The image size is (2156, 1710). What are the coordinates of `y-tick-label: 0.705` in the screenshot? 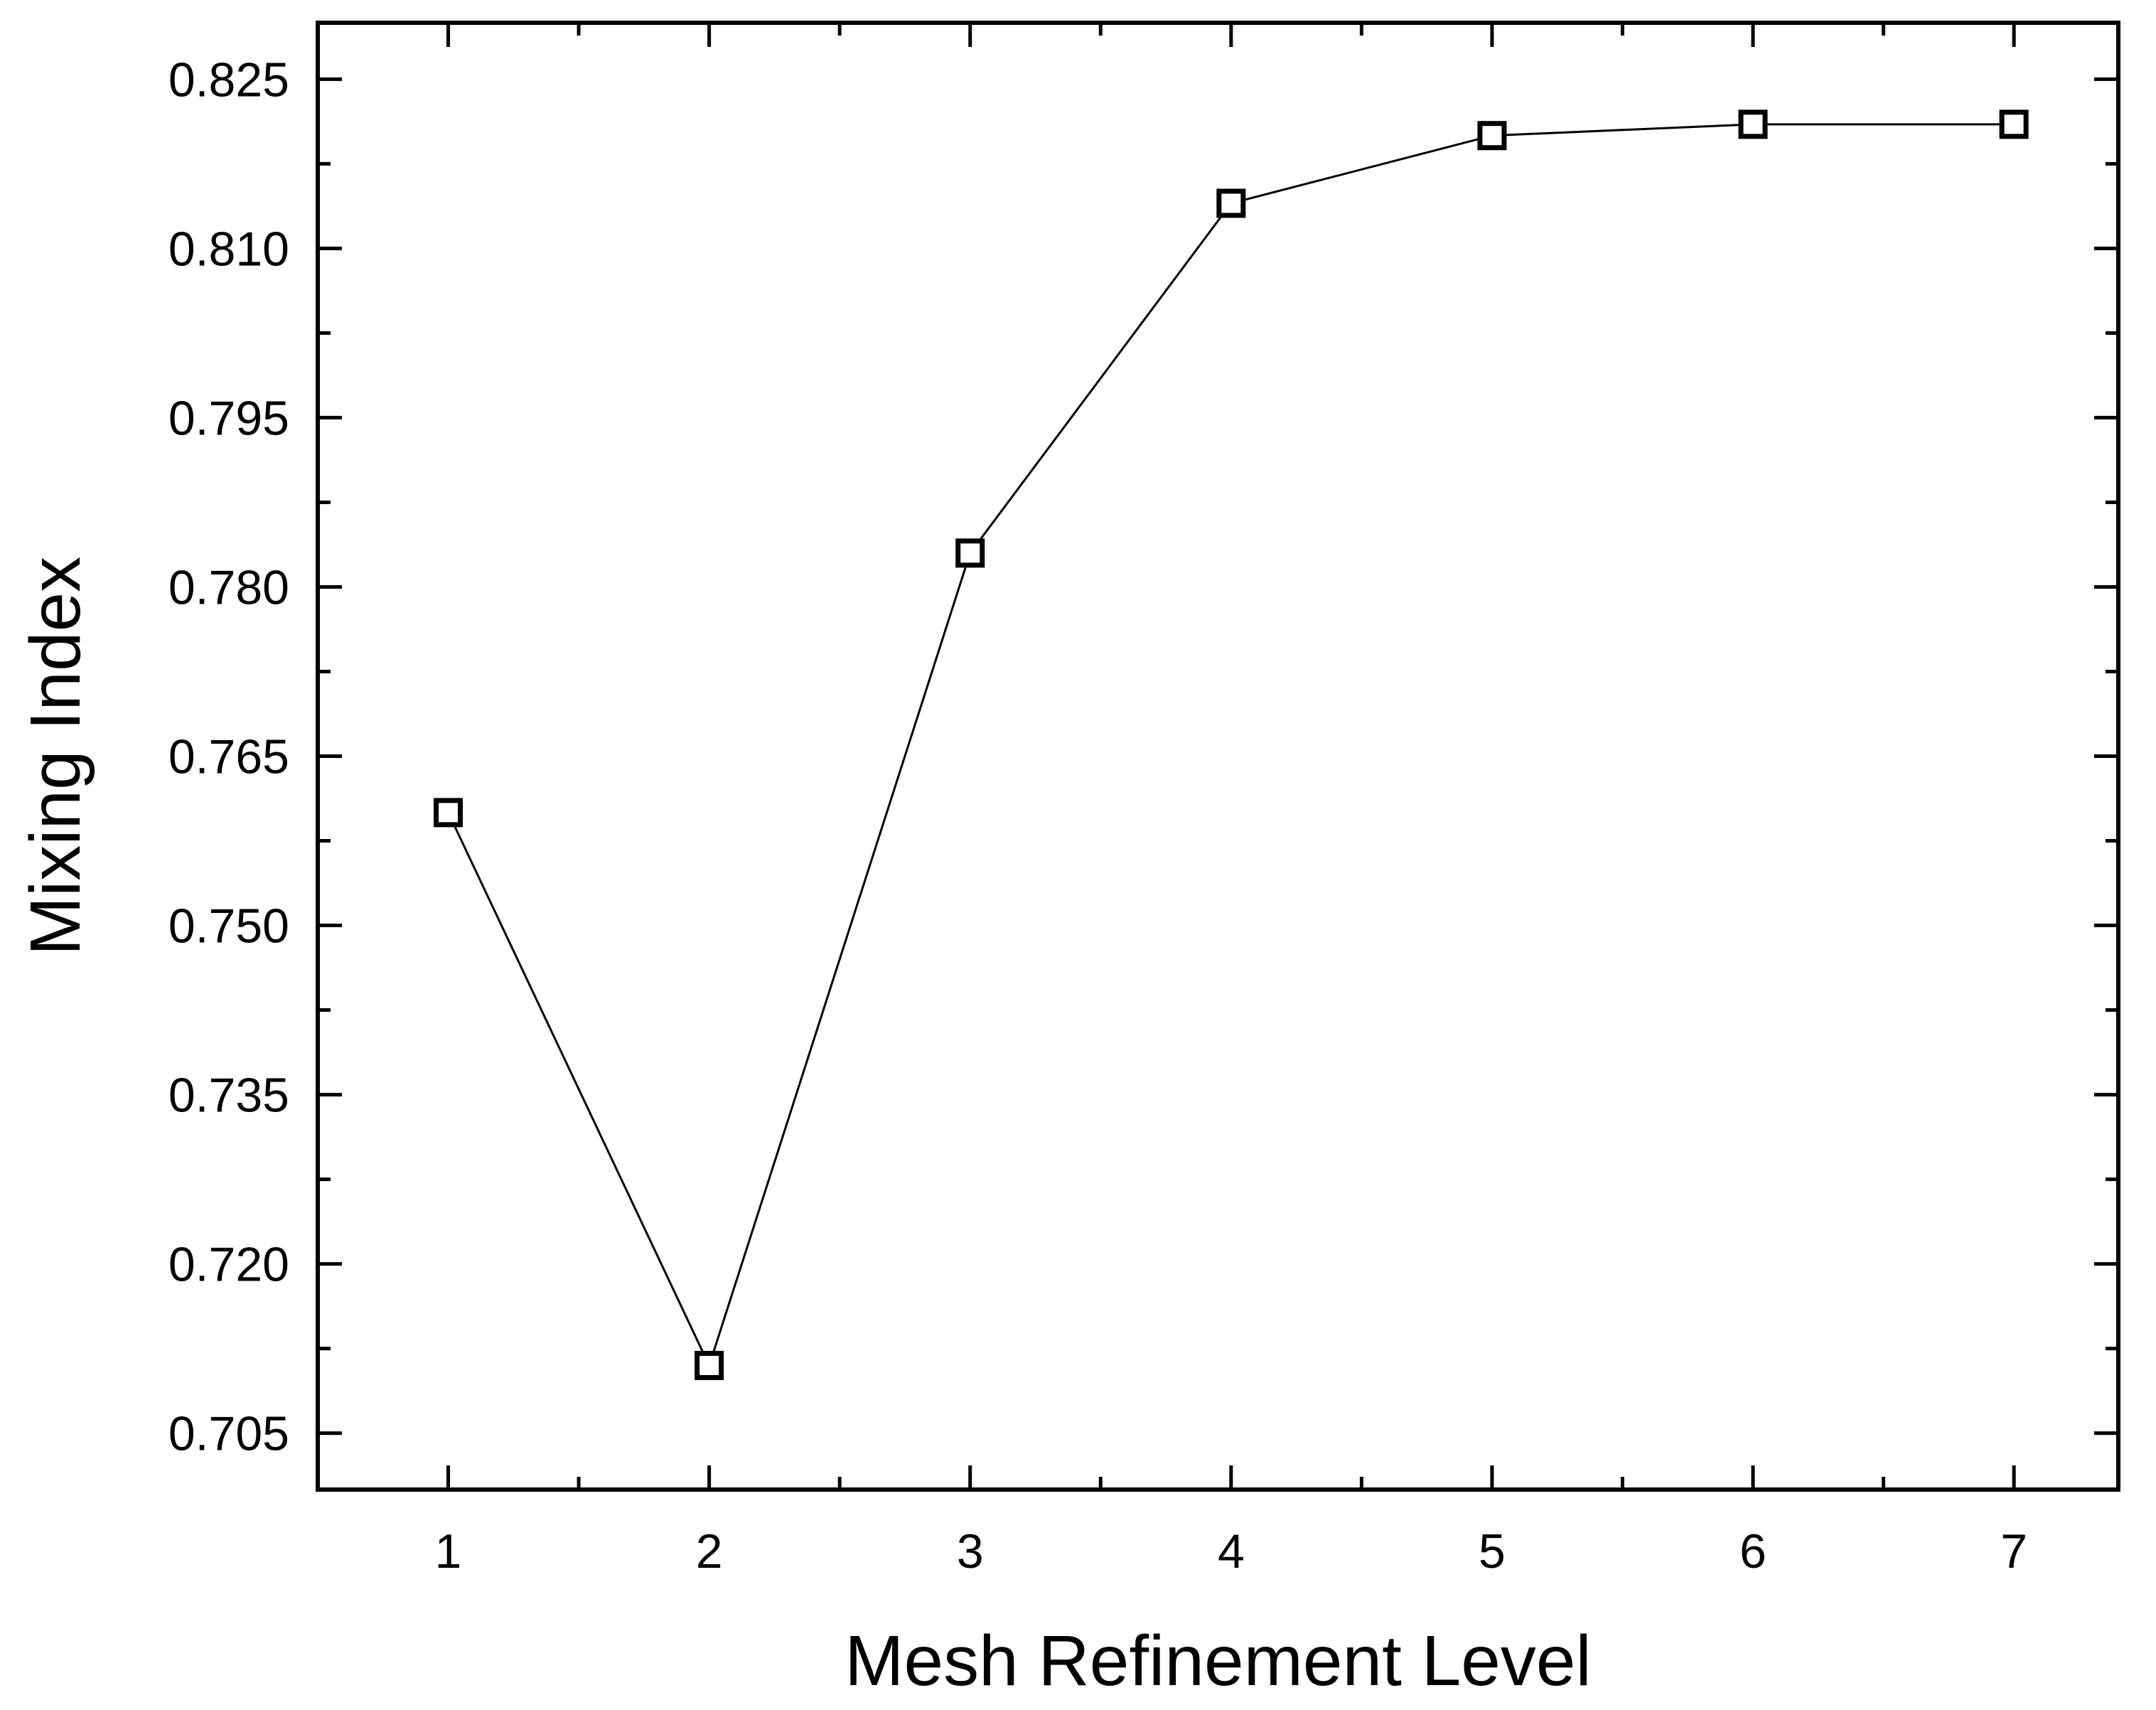 It's located at (228, 1434).